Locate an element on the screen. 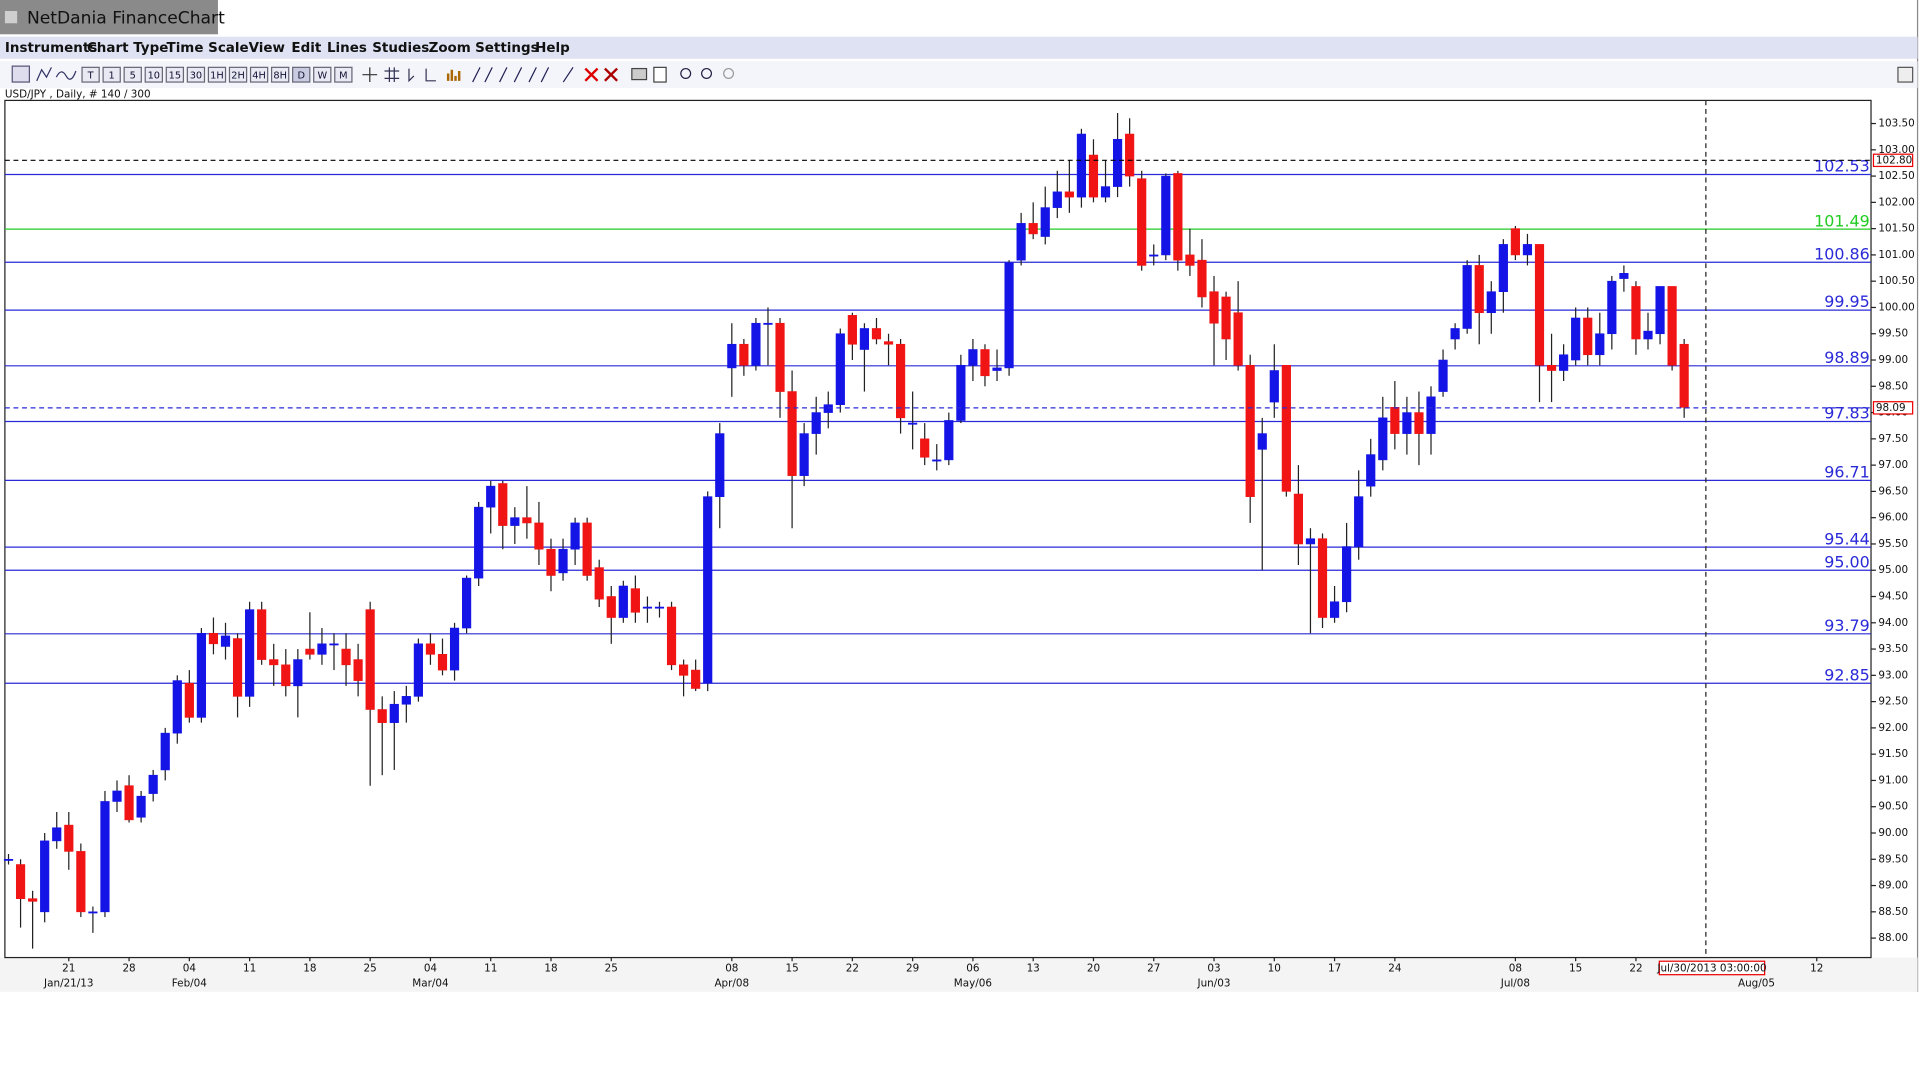 This screenshot has width=1920, height=1080. menu-item: Lines is located at coordinates (347, 48).